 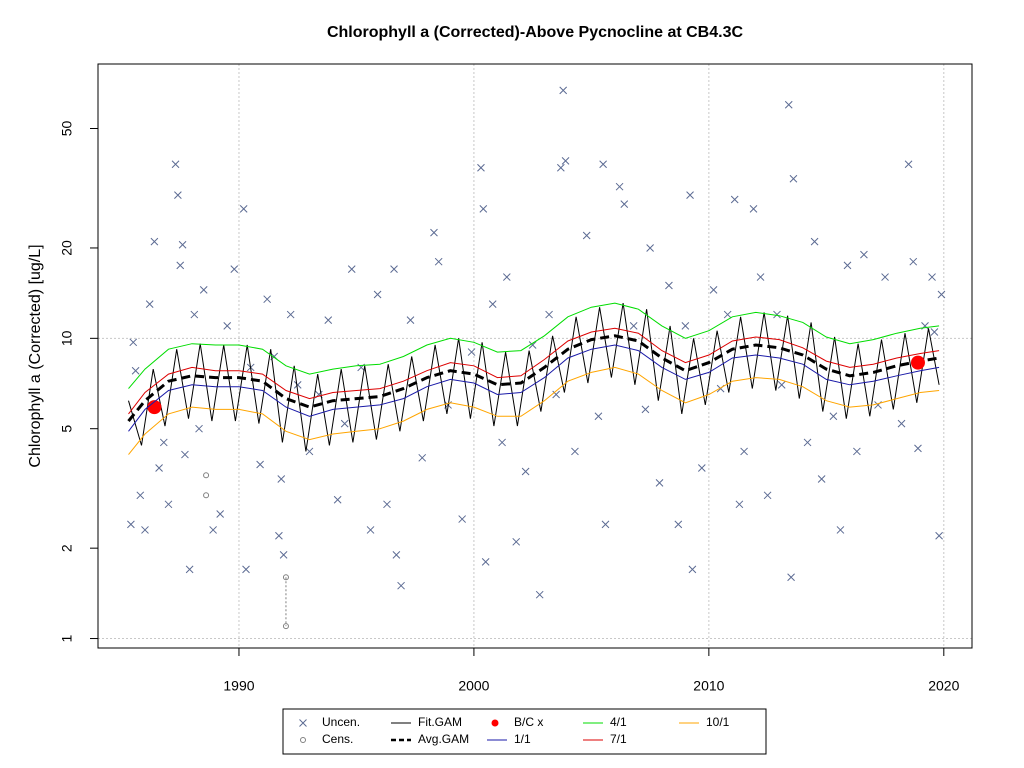 What do you see at coordinates (528, 722) in the screenshot?
I see `legend-label: B/C x` at bounding box center [528, 722].